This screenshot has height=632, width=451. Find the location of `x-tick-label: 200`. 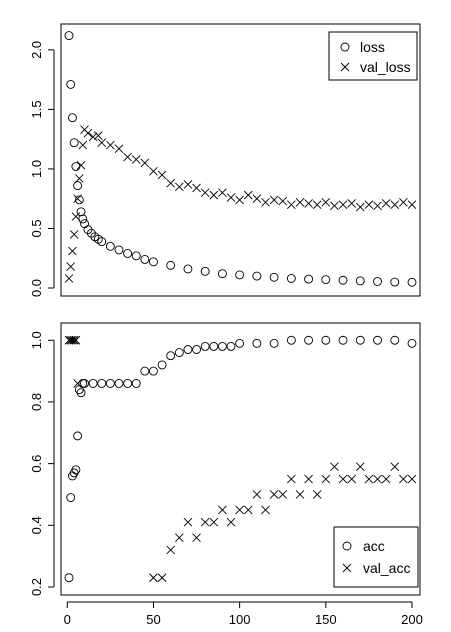

x-tick-label: 200 is located at coordinates (412, 619).